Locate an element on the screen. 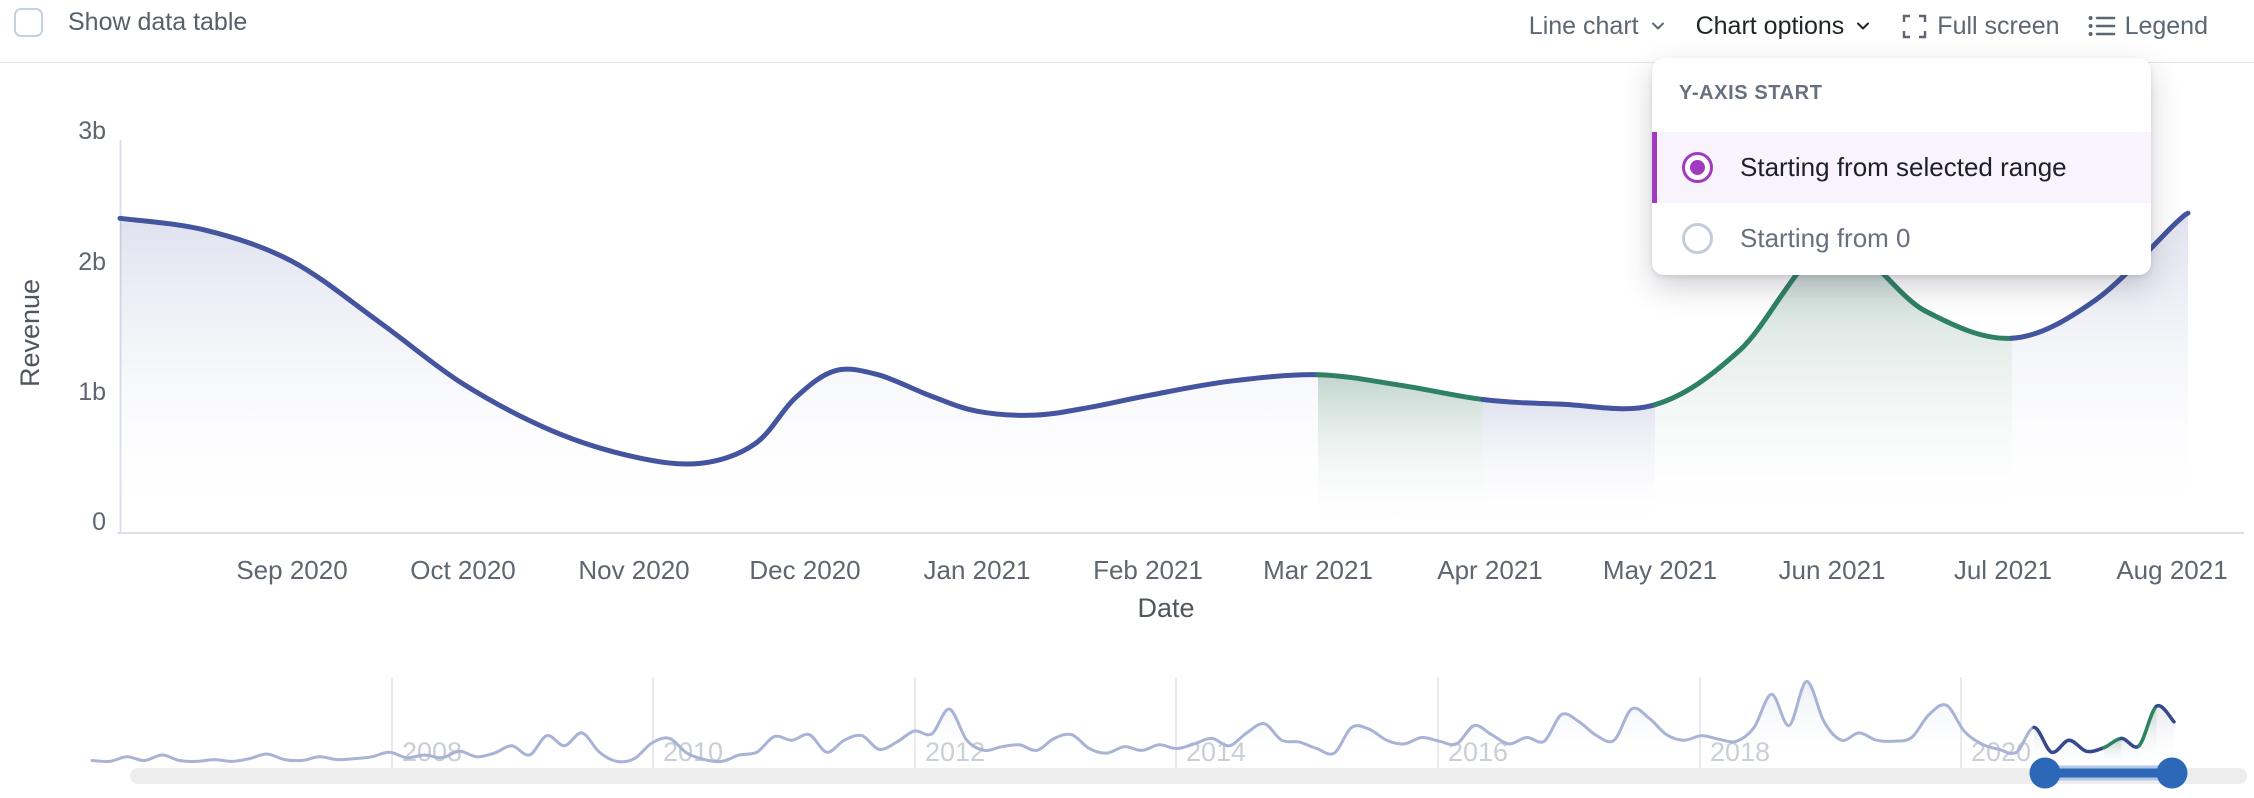  x-tick-label: Sep 2020 is located at coordinates (291, 570).